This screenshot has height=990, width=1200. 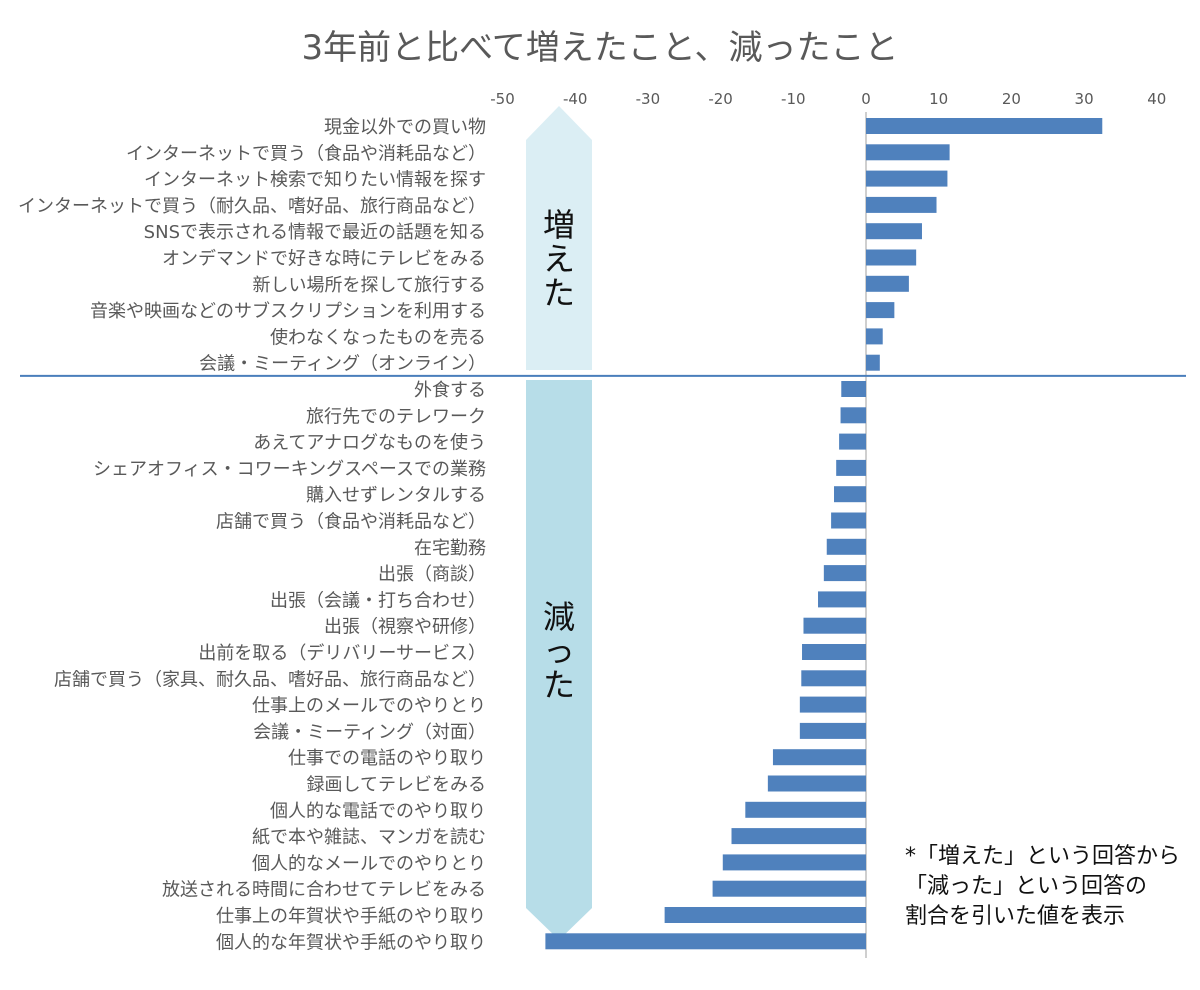 I want to click on x-tick-label: -40, so click(x=575, y=99).